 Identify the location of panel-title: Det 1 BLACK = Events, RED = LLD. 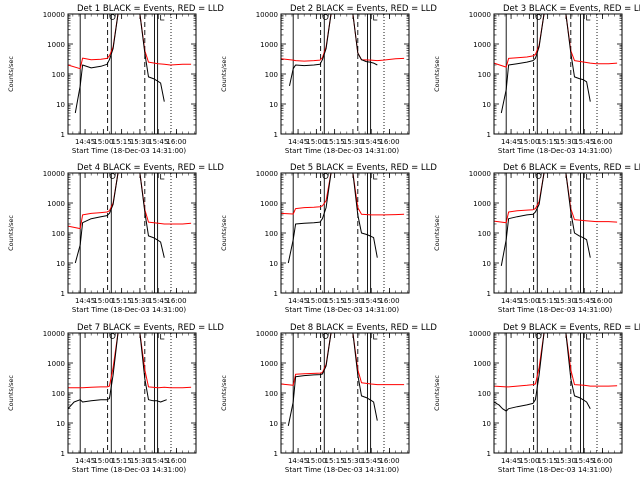
(150, 9).